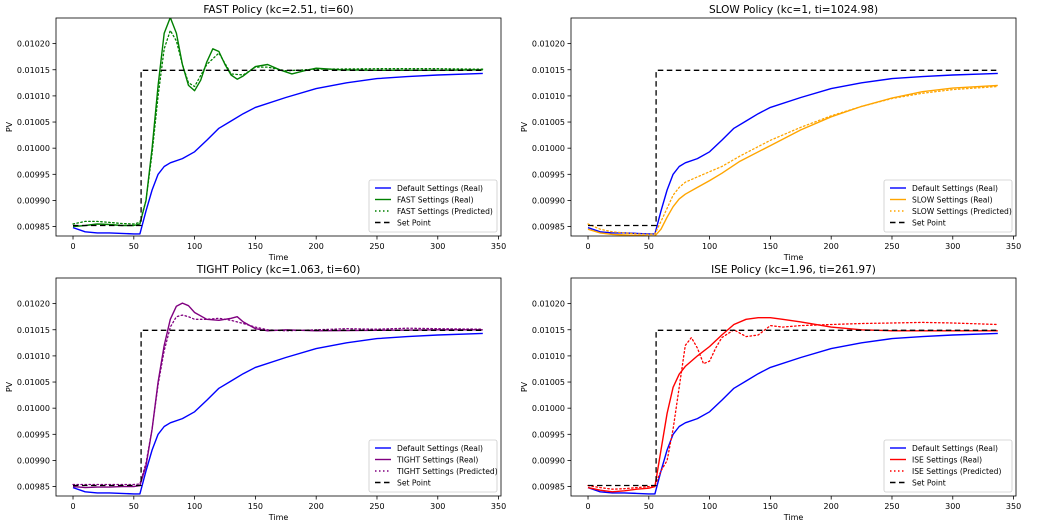  What do you see at coordinates (445, 211) in the screenshot?
I see `legend-entry: FAST Settings (Predicted)` at bounding box center [445, 211].